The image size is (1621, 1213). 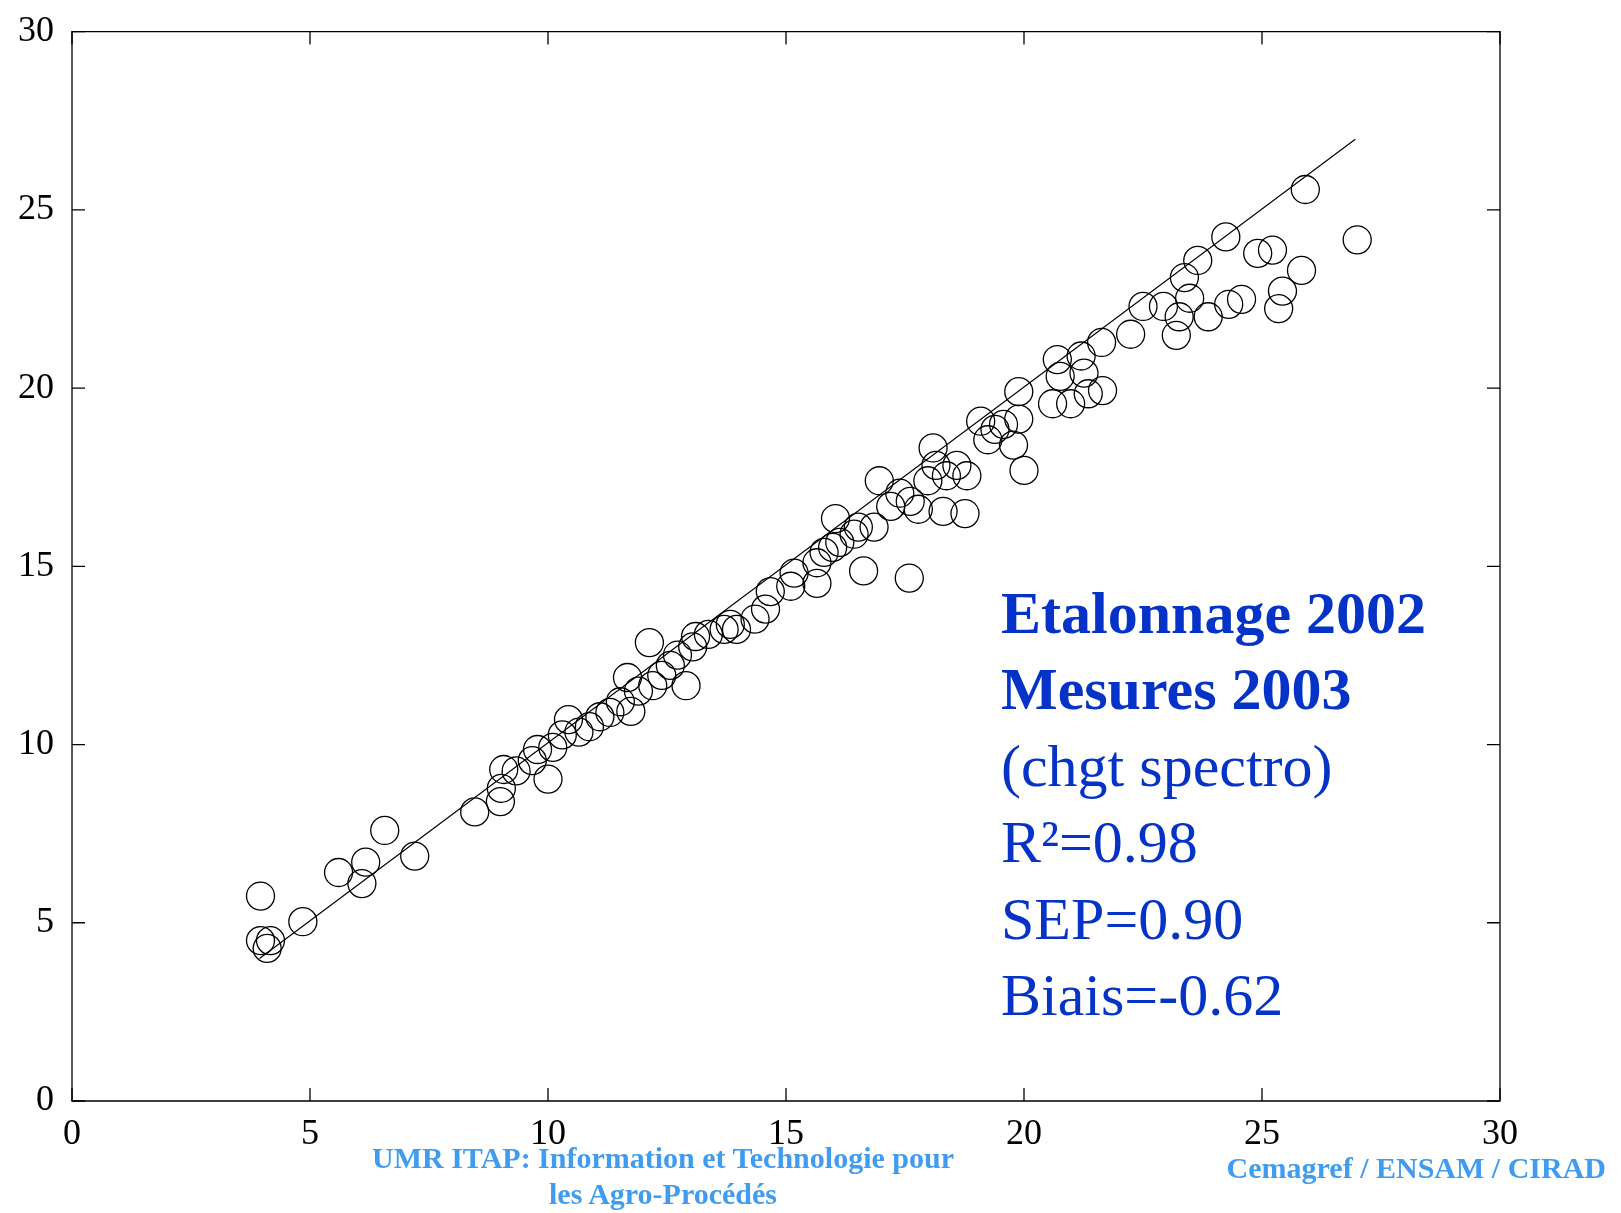 I want to click on x-tick-label: 25, so click(x=1262, y=1132).